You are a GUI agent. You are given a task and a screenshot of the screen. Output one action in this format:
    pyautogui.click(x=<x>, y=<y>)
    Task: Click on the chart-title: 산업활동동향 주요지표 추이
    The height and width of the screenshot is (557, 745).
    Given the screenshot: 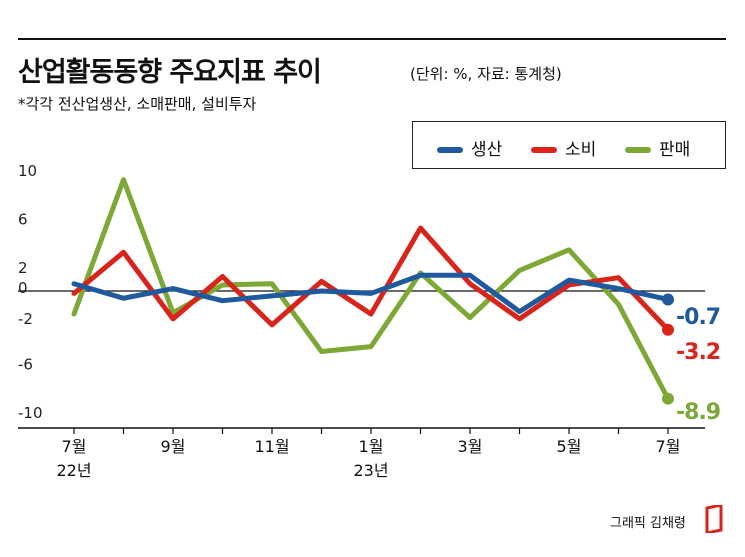 What is the action you would take?
    pyautogui.click(x=170, y=72)
    